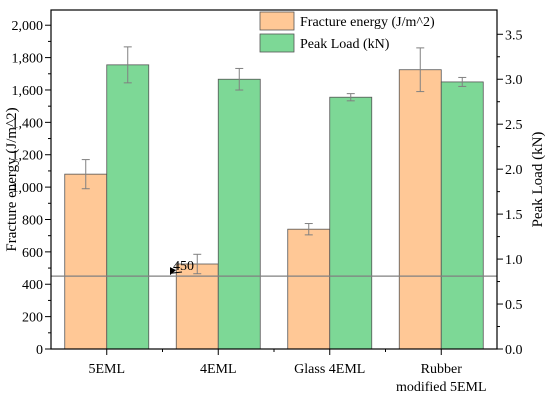 Image resolution: width=550 pixels, height=402 pixels. Describe the element at coordinates (441, 387) in the screenshot. I see `x-tick-label-4-line-2: modified 5EML` at that location.